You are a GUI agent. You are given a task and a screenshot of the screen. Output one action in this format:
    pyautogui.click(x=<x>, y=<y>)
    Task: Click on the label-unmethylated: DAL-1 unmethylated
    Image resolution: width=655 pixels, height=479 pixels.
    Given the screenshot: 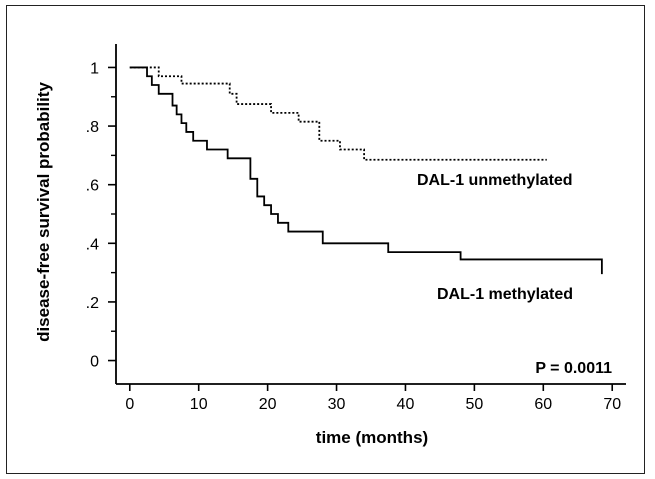 What is the action you would take?
    pyautogui.click(x=495, y=180)
    